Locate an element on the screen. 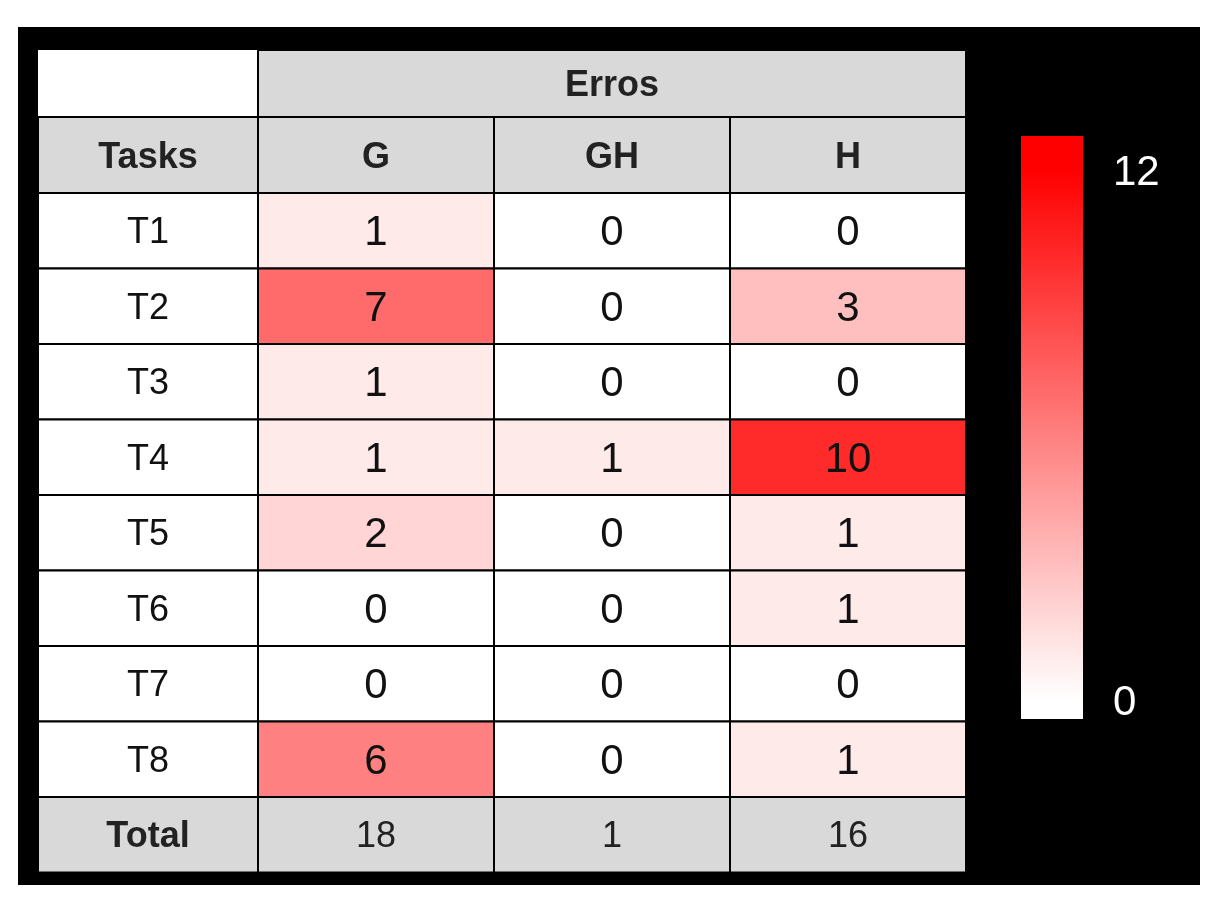  color-bar-label: 0 is located at coordinates (1125, 700).